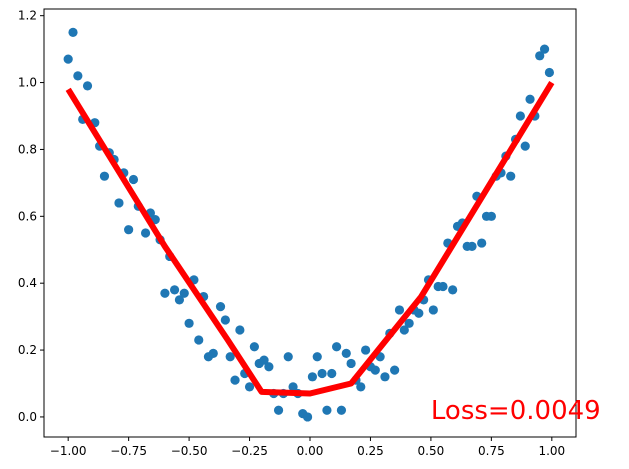 Image resolution: width=629 pixels, height=469 pixels. I want to click on x-tick-label: 0.75, so click(491, 451).